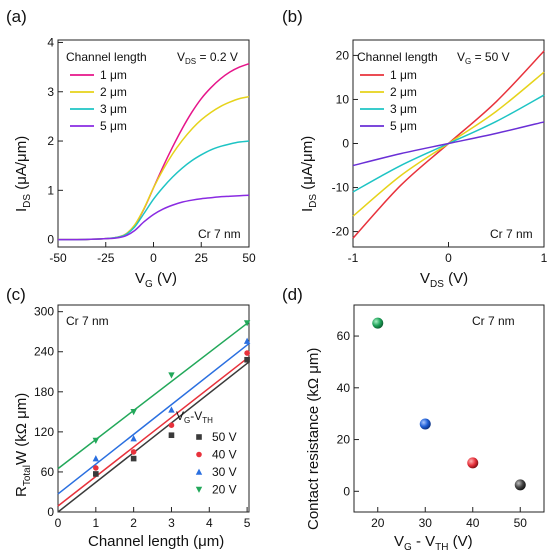 The width and height of the screenshot is (550, 554). I want to click on panel-d-ylabel: Contact resistance (kΩ μm), so click(313, 439).